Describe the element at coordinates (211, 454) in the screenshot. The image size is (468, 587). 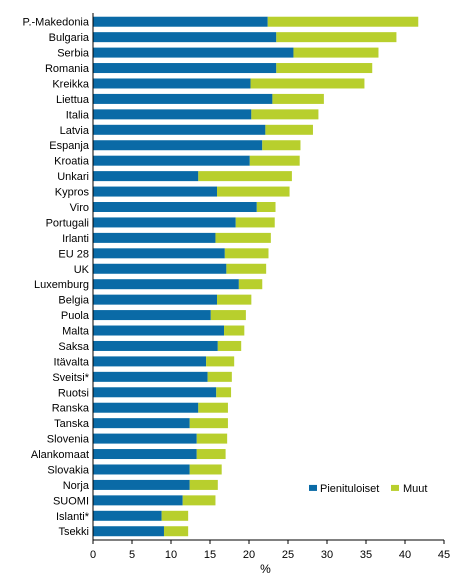
I see `bar-muut-alankomaat` at that location.